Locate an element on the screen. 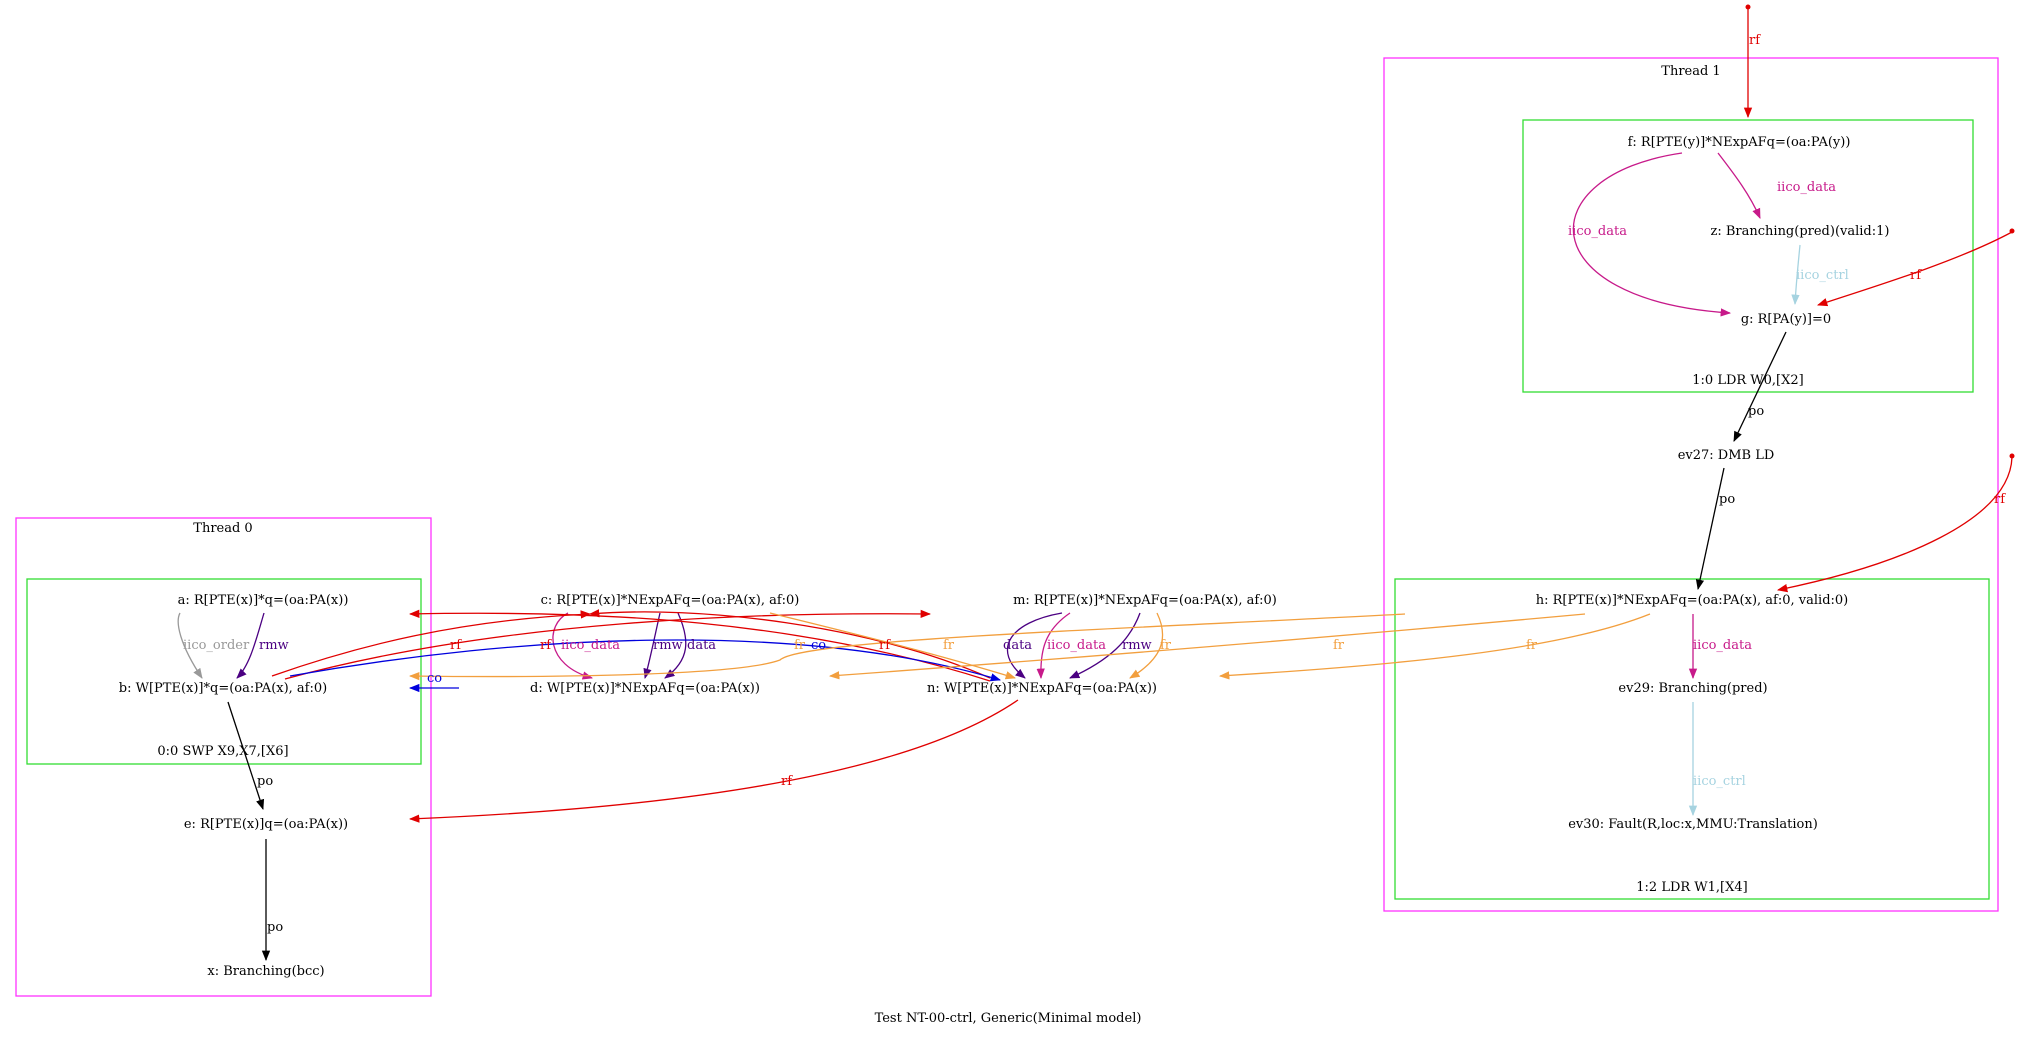 This screenshot has height=1037, width=2019. edge-rf-n-e is located at coordinates (713, 761).